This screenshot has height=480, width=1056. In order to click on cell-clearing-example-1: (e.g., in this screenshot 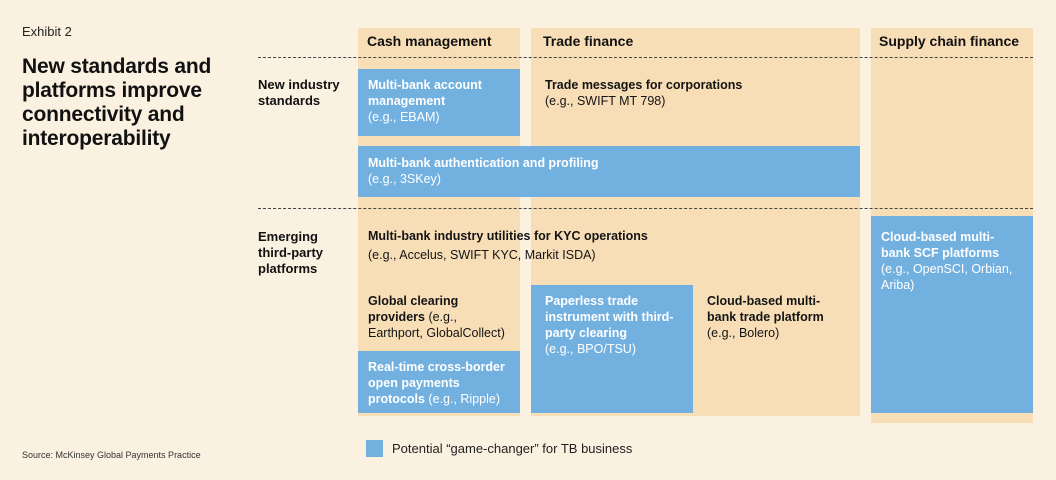, I will do `click(440, 317)`.